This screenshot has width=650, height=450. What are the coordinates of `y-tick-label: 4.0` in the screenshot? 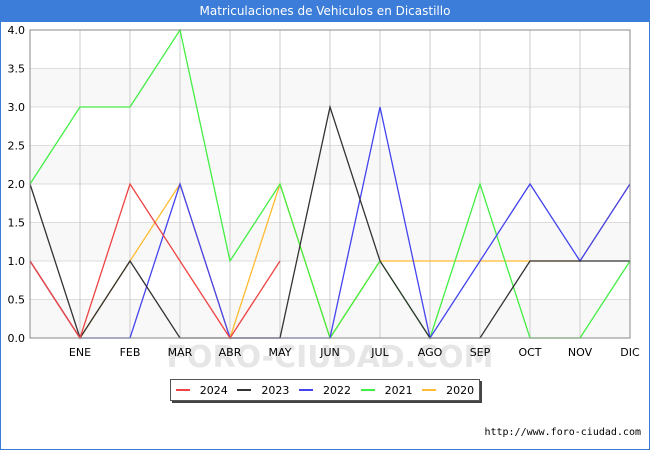 It's located at (17, 30).